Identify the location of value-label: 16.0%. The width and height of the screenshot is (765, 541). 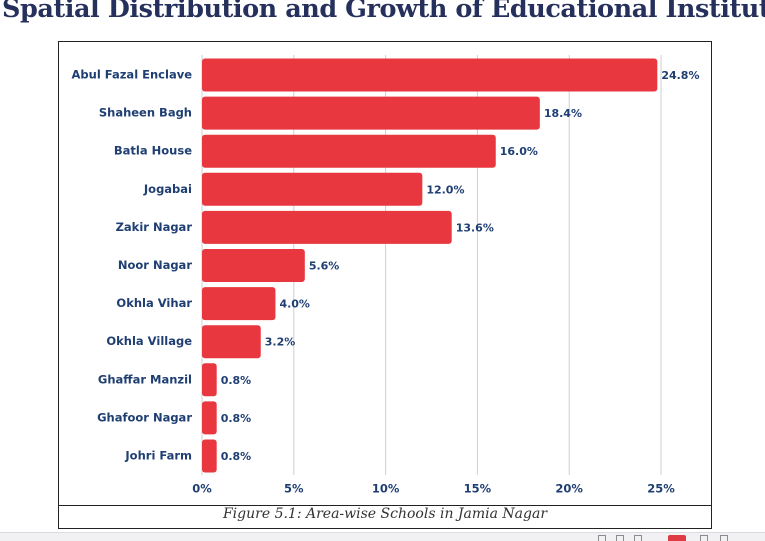
(519, 151).